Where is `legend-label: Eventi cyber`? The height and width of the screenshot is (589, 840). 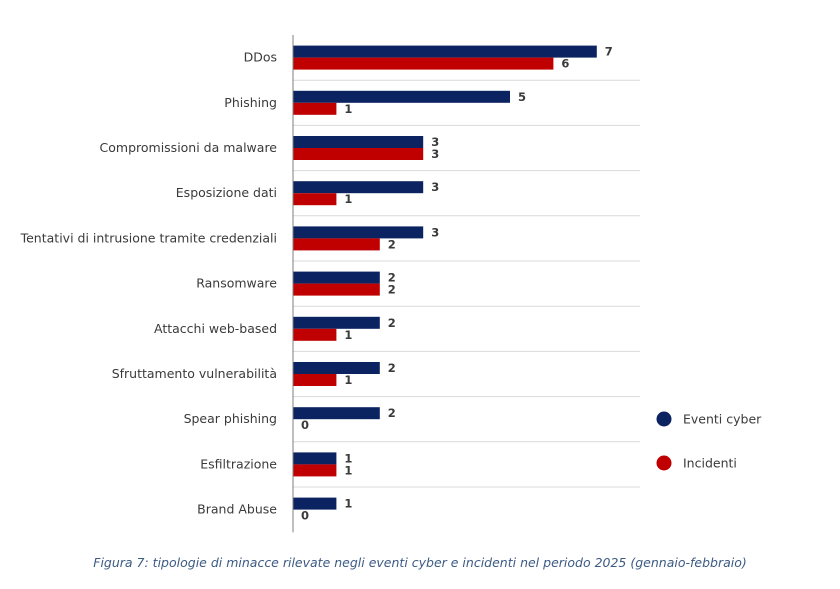 legend-label: Eventi cyber is located at coordinates (722, 419).